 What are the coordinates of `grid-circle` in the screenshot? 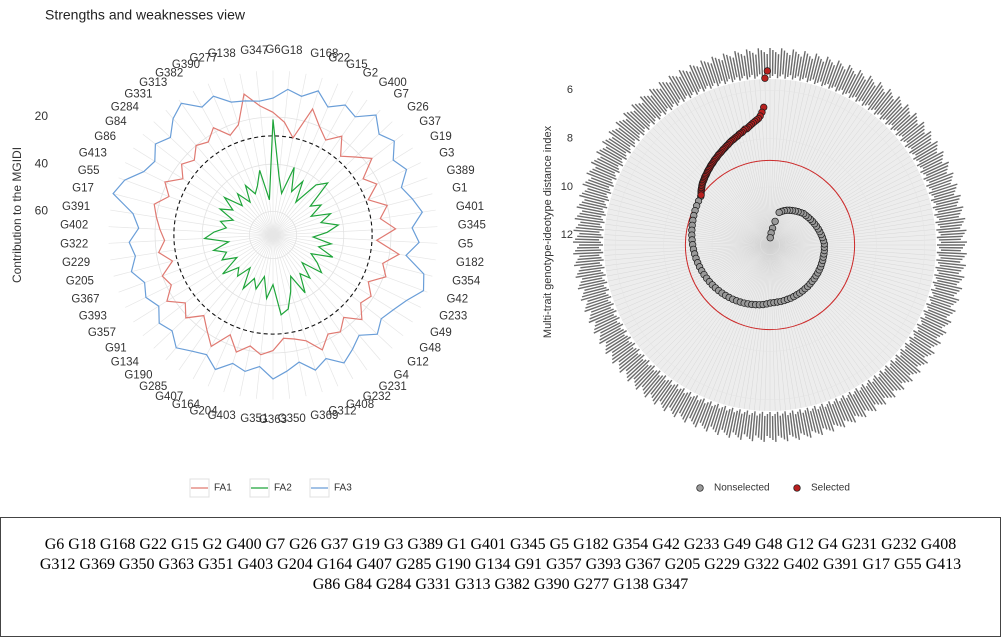 It's located at (272, 234).